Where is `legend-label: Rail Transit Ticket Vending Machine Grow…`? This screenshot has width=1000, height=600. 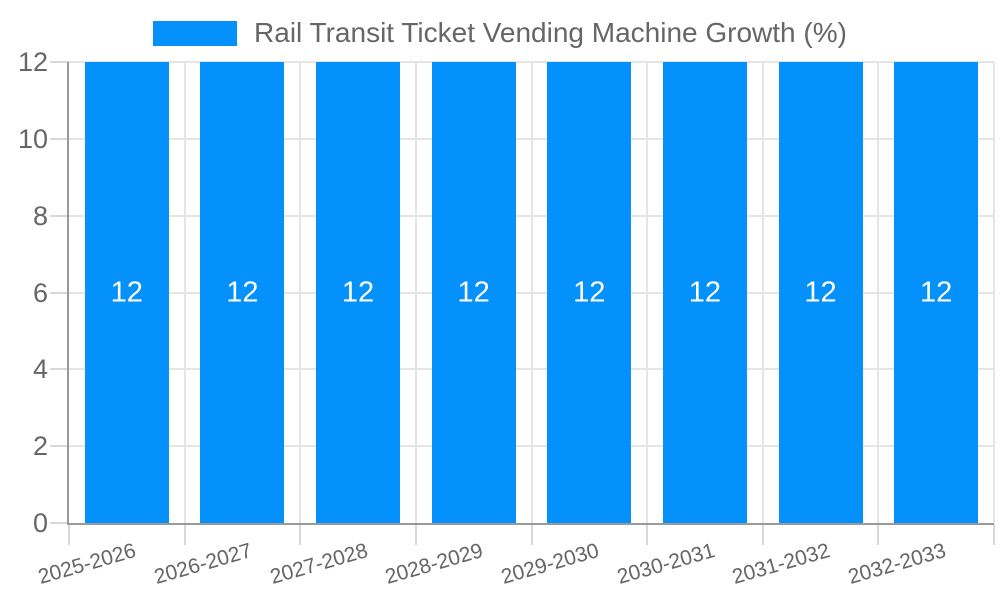
legend-label: Rail Transit Ticket Vending Machine Grow… is located at coordinates (550, 32).